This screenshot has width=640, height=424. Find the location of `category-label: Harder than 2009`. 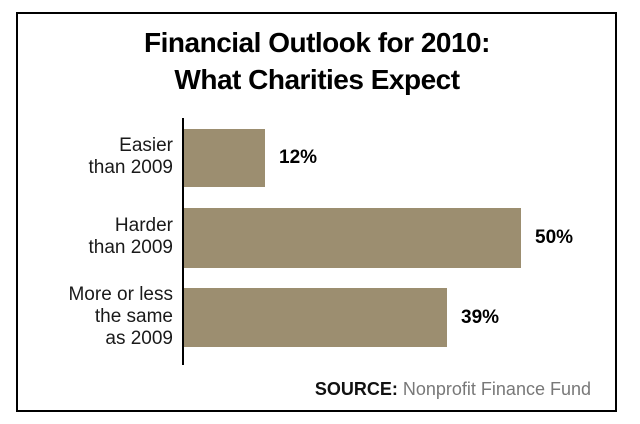

category-label: Harder than 2009 is located at coordinates (130, 236).